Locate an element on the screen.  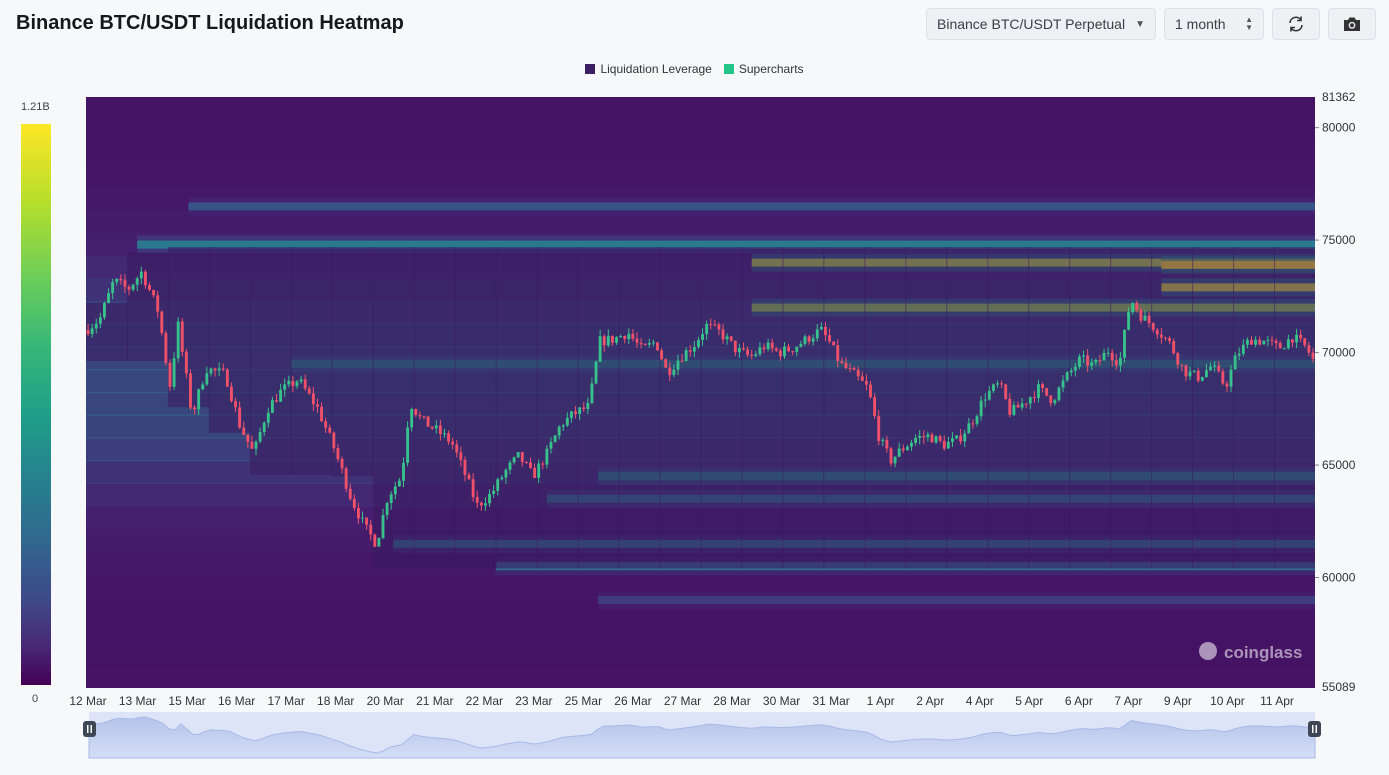
pair-select: Binance BTC/USDT Perpetual ▼ is located at coordinates (1041, 24).